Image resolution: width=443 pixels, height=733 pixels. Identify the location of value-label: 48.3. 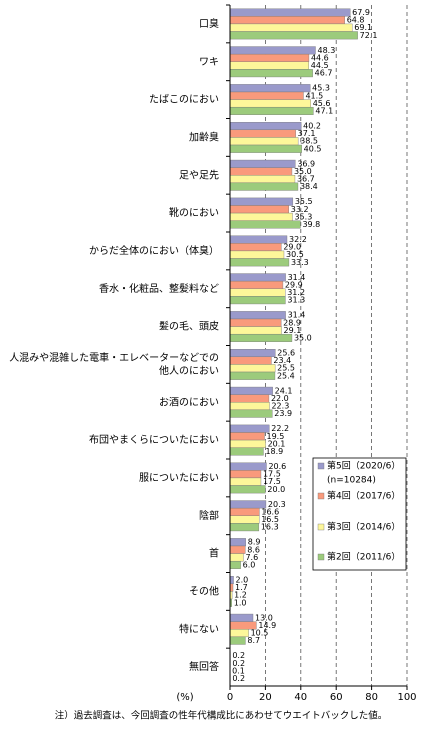
(326, 50).